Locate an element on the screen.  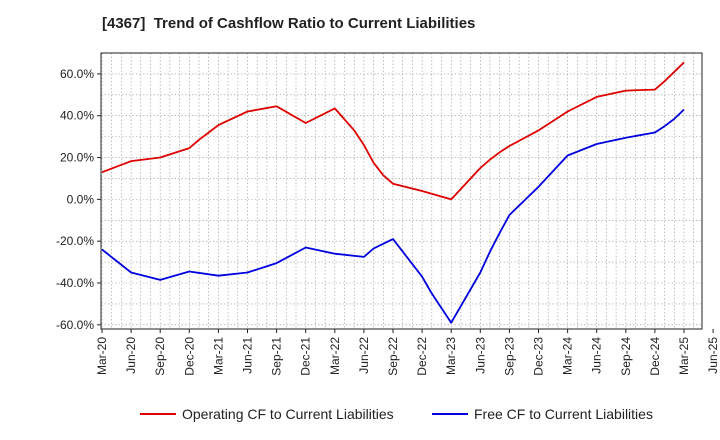
x-tick-label: Sep-20 is located at coordinates (160, 356).